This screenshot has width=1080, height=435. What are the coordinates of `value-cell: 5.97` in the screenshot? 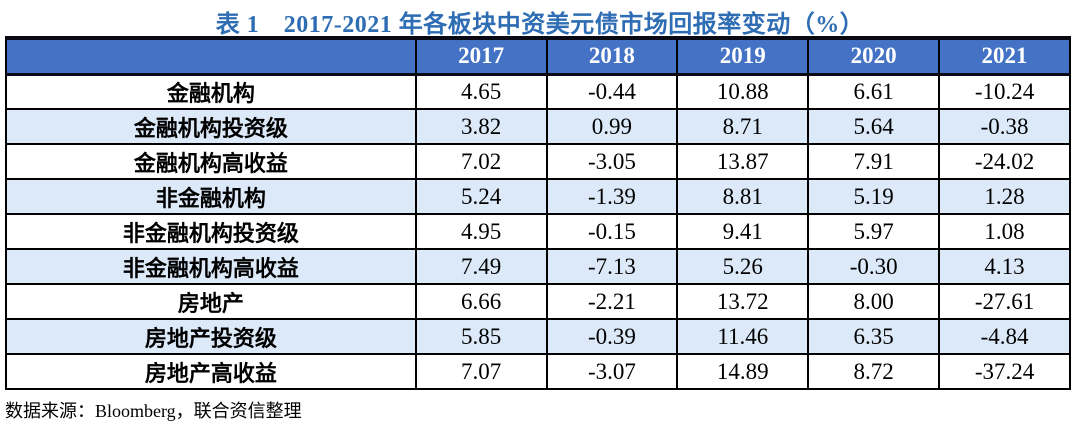 It's located at (874, 231).